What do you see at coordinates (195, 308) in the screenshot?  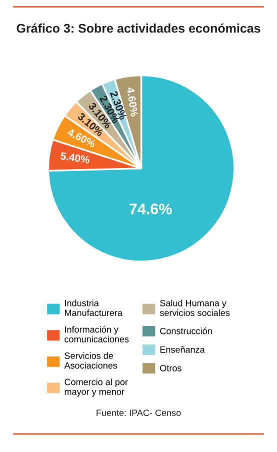 I see `legend-label: Salud Humana y servicios sociales` at bounding box center [195, 308].